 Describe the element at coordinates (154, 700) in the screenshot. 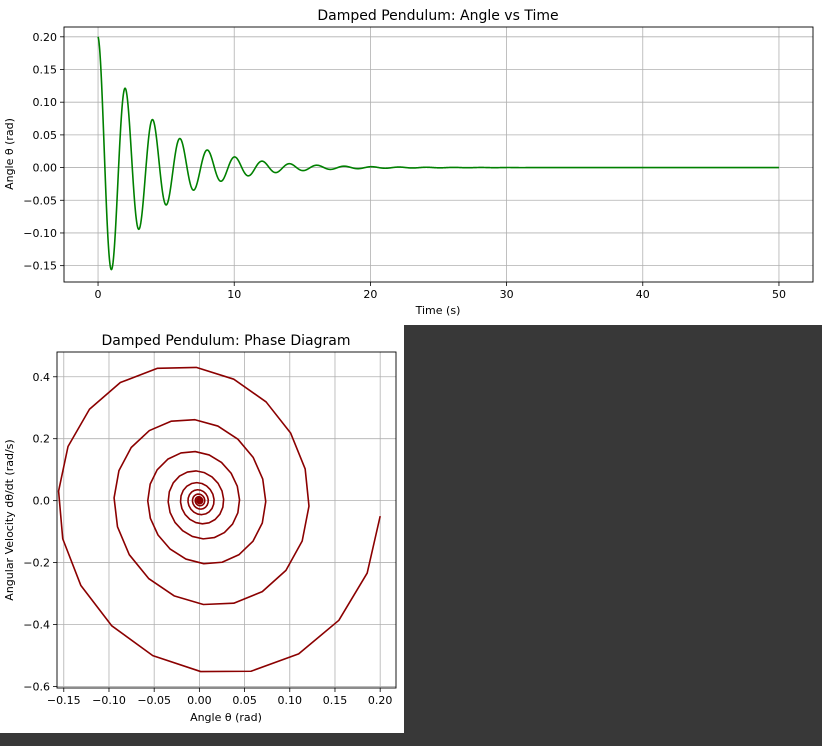

I see `x-tick-label: −0.05` at that location.